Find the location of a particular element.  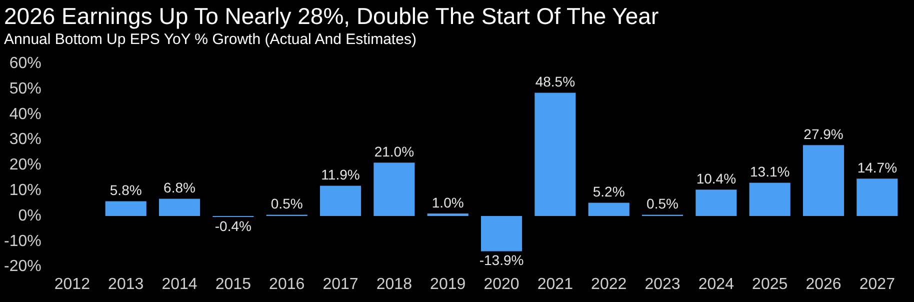

y-tick-label: -10% is located at coordinates (23, 241).